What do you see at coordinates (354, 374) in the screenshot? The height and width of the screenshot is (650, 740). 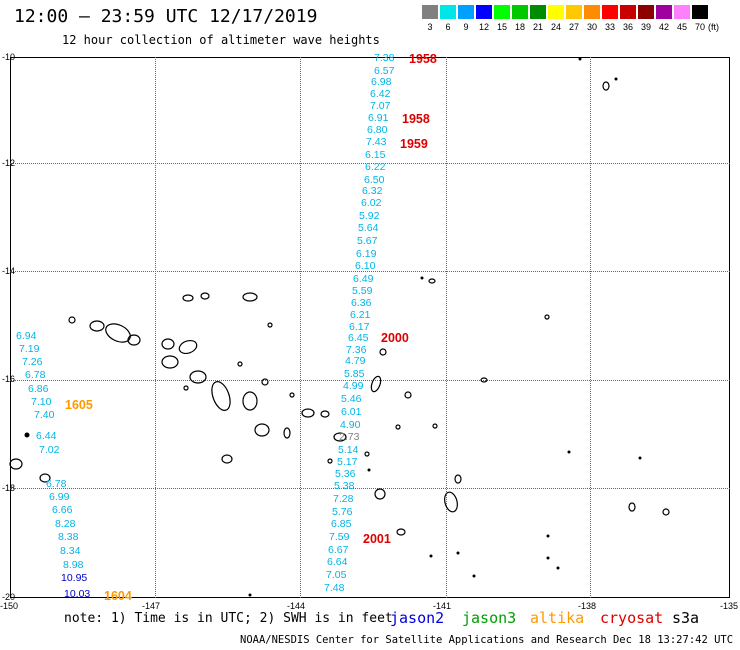 I see `wave-height-value: 5.85` at bounding box center [354, 374].